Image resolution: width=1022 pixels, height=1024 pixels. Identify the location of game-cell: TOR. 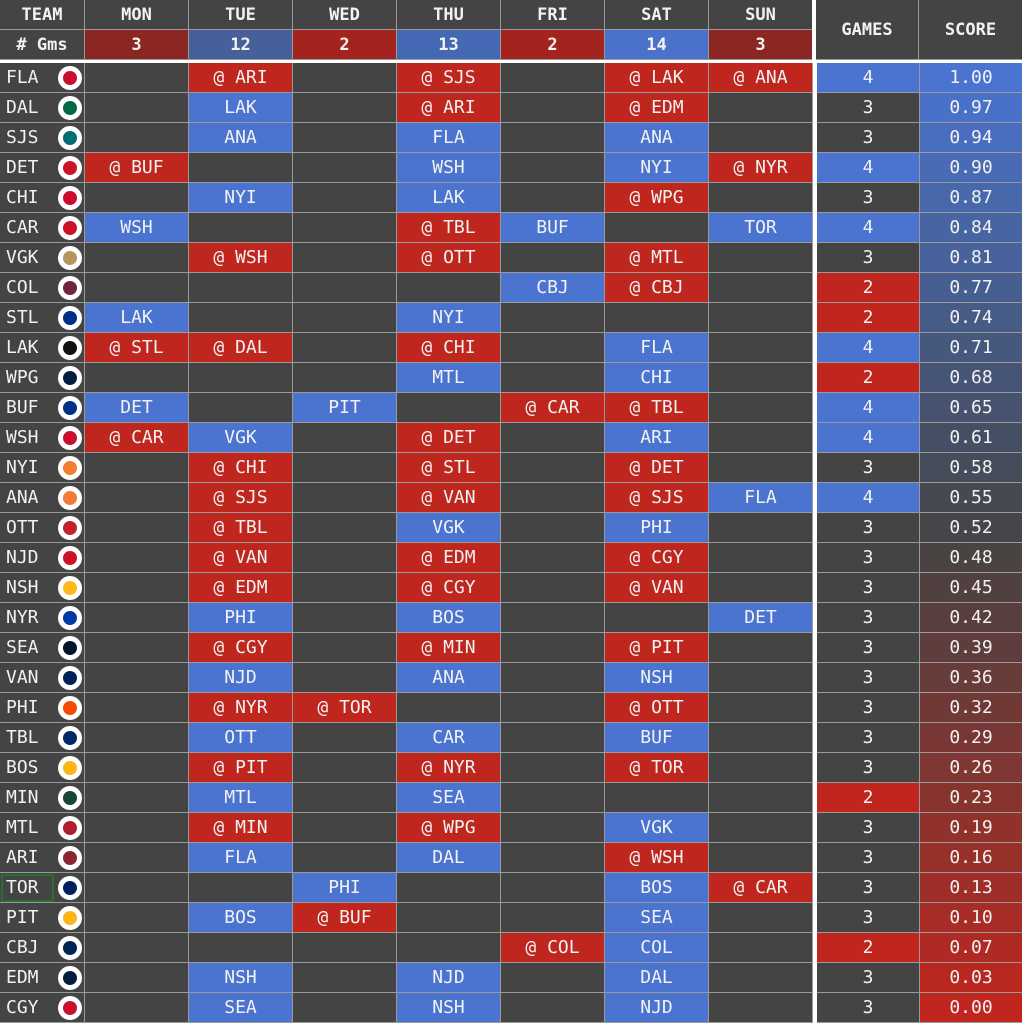
(761, 228).